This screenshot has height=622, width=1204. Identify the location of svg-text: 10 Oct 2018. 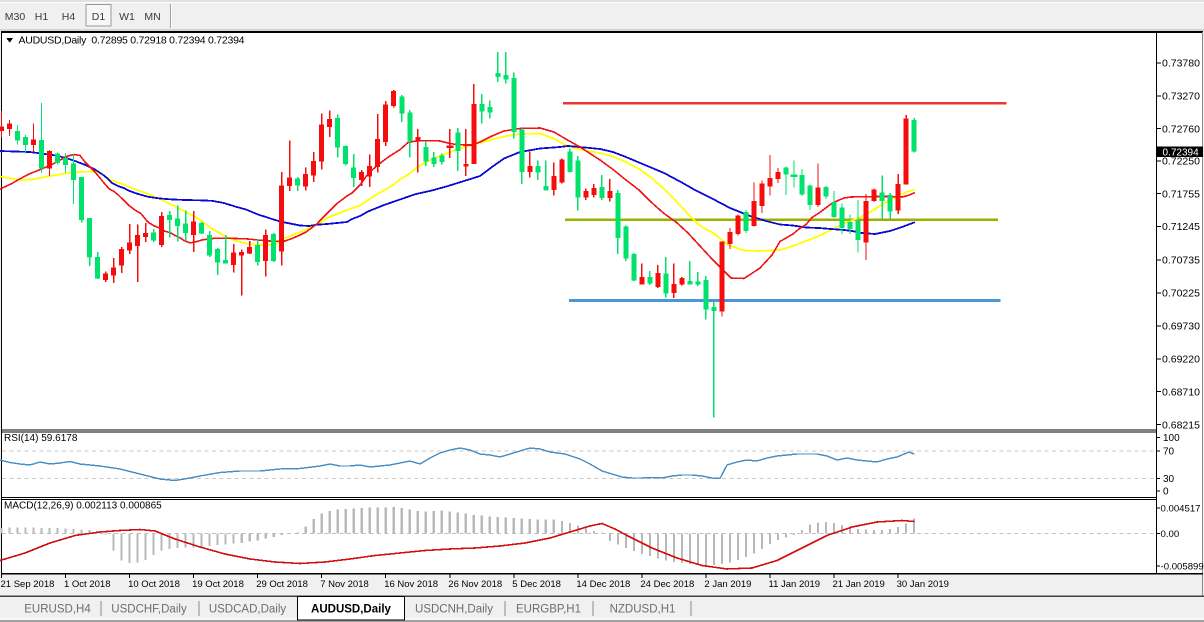
(154, 584).